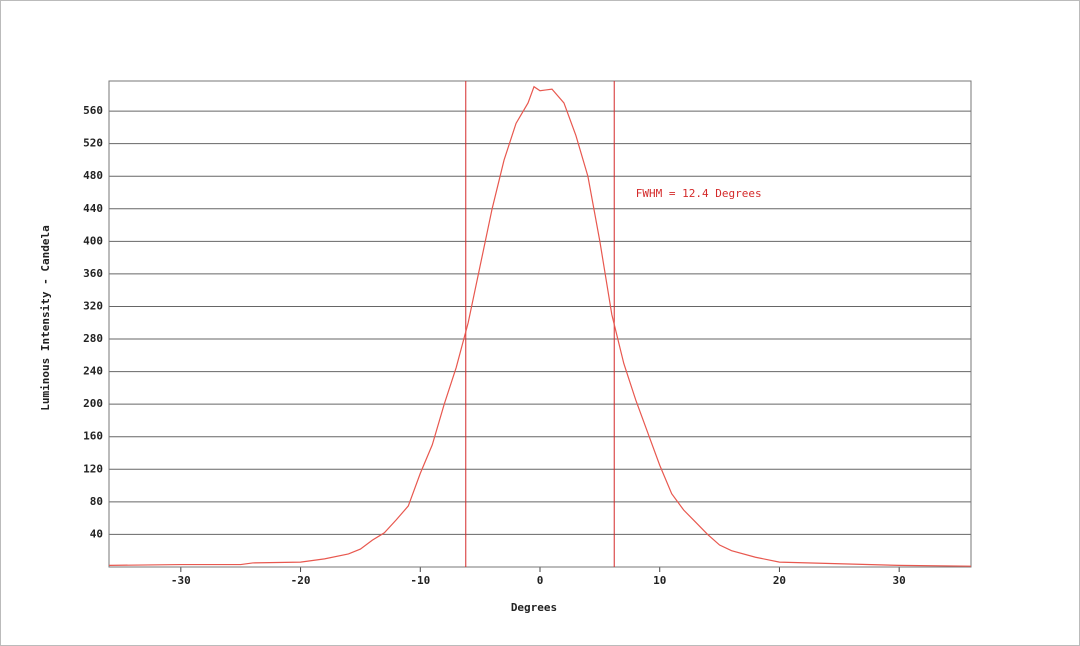  I want to click on y-tick-label: 360, so click(93, 273).